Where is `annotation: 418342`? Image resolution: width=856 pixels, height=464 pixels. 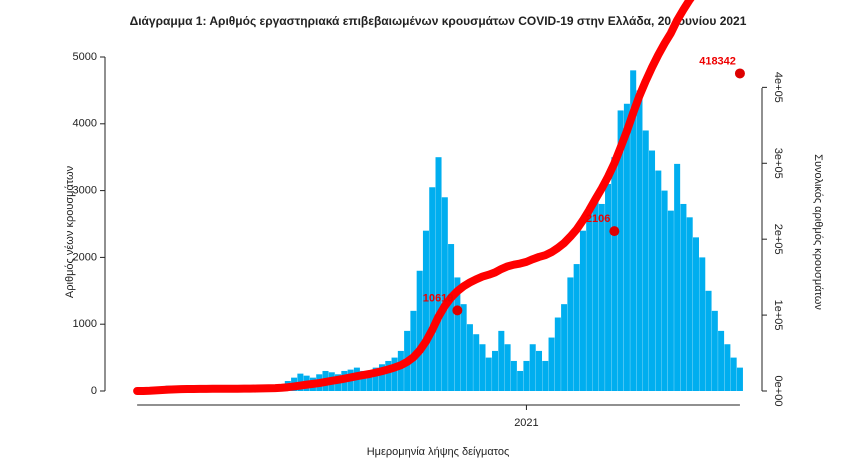 annotation: 418342 is located at coordinates (717, 61).